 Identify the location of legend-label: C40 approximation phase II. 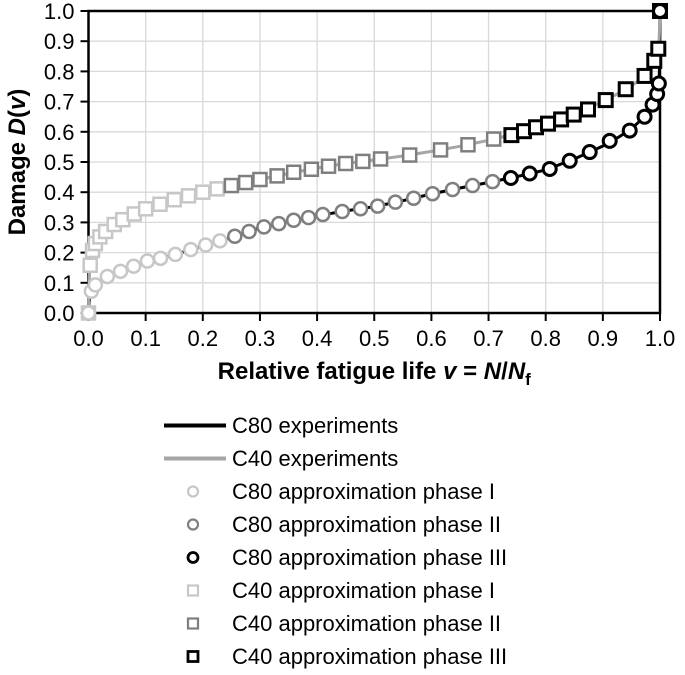
(367, 623).